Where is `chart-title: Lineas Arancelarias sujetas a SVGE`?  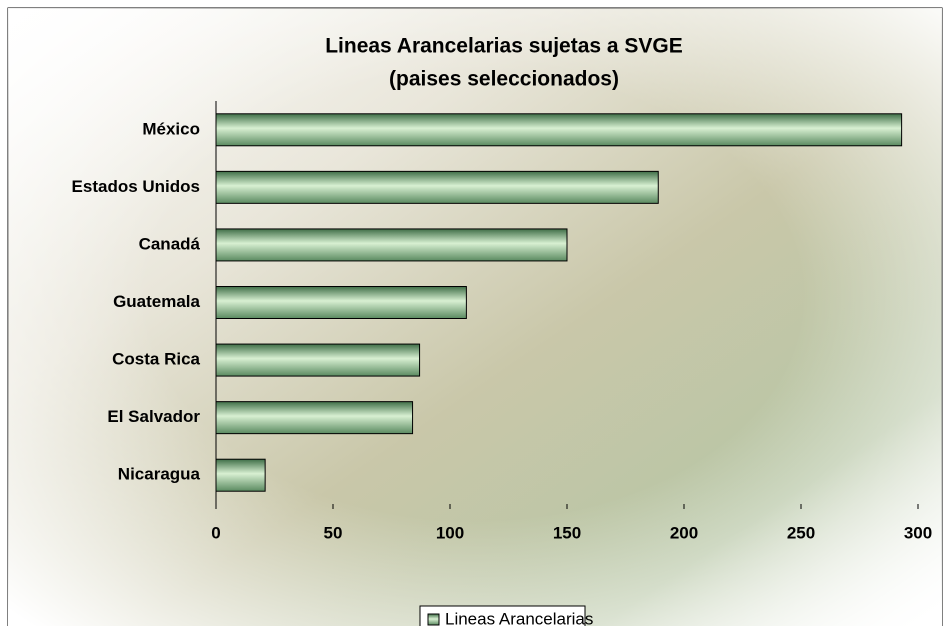 chart-title: Lineas Arancelarias sujetas a SVGE is located at coordinates (504, 46).